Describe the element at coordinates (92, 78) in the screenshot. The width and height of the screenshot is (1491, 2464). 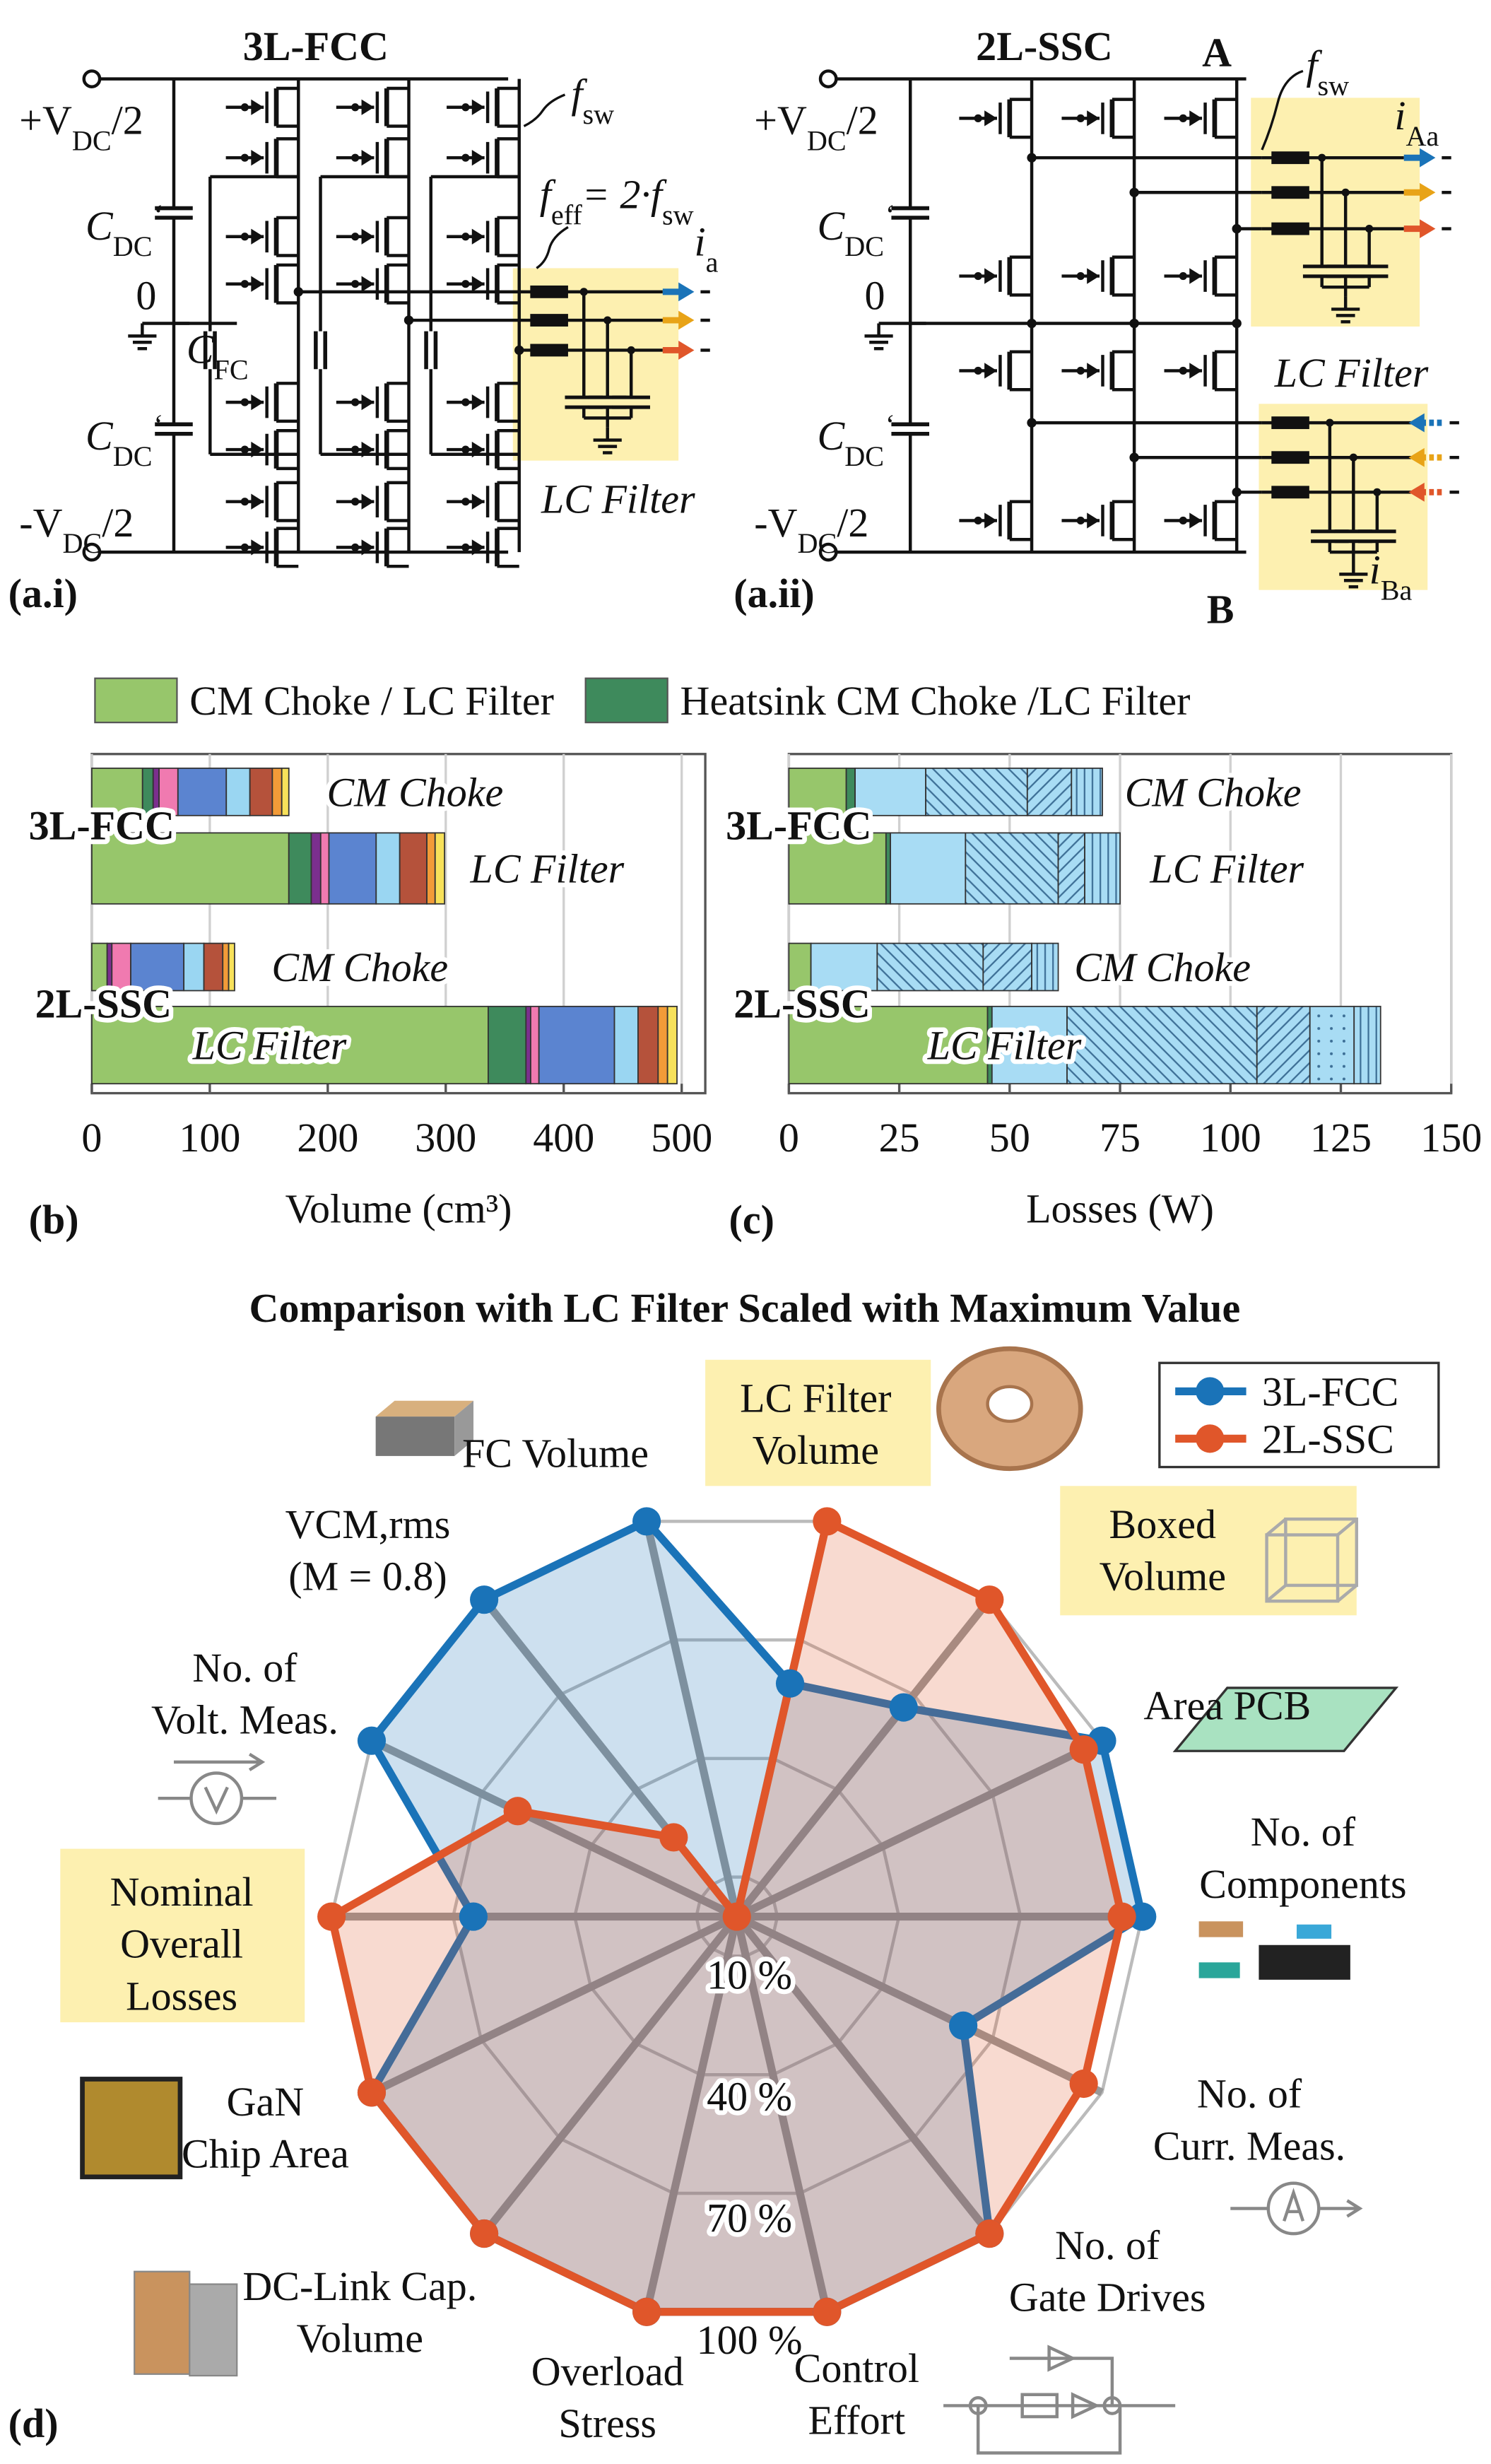
I see `terminal` at that location.